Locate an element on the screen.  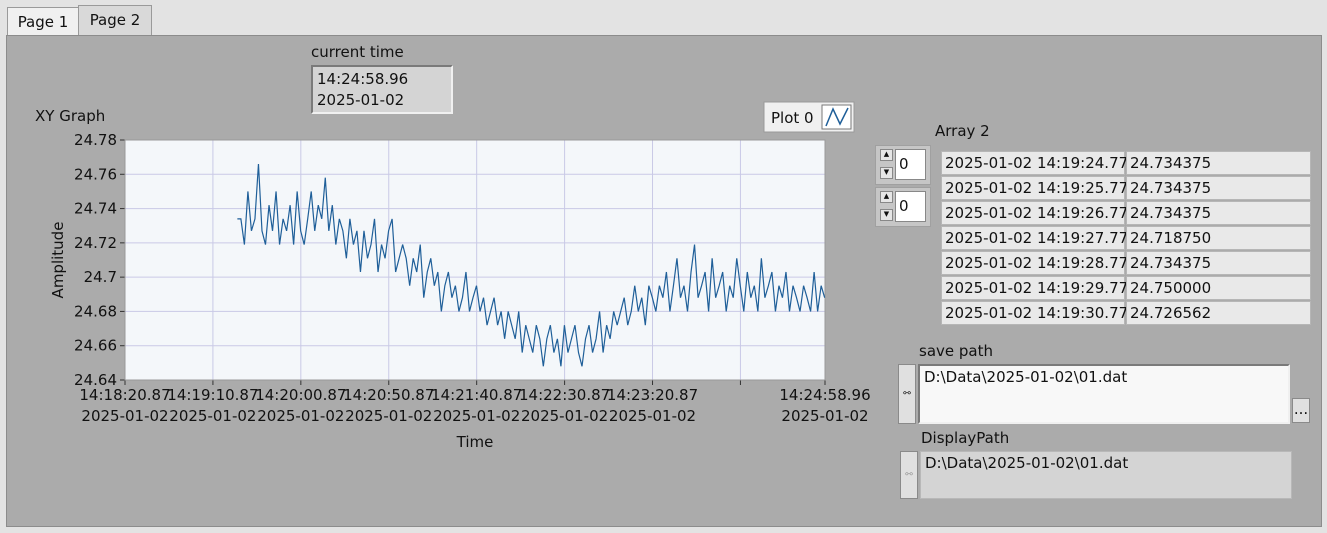
time-line: 14:24:58.96 is located at coordinates (363, 79).